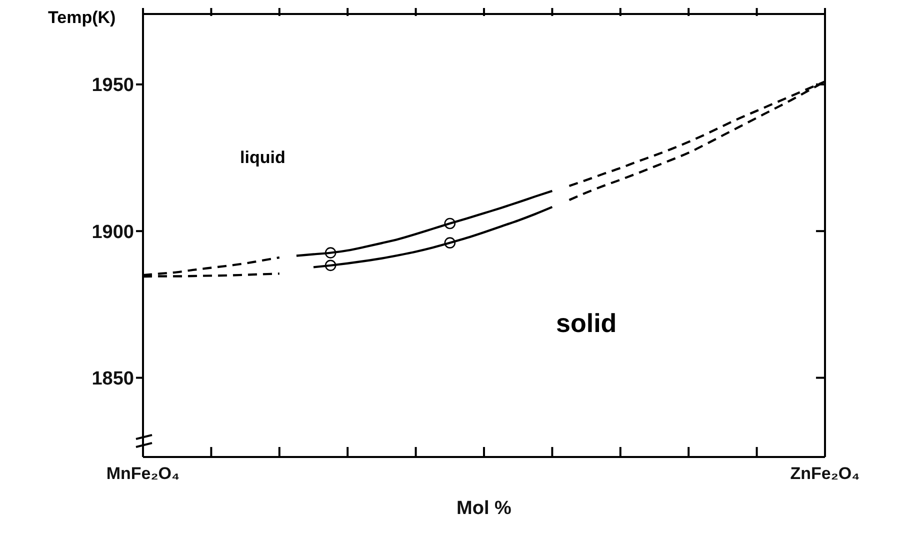 This screenshot has height=560, width=906. I want to click on annotation: liquid, so click(263, 158).